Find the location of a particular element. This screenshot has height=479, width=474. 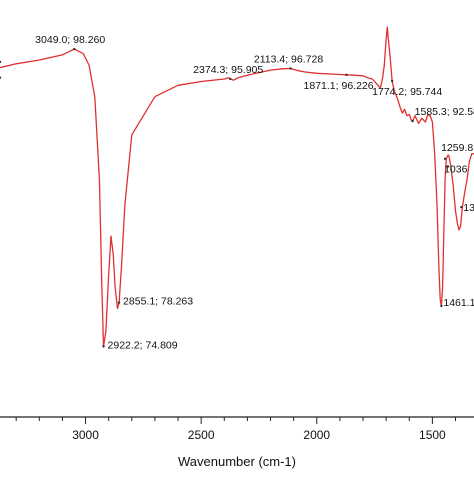

peak-label: 2374.3; 95.905 is located at coordinates (228, 70).